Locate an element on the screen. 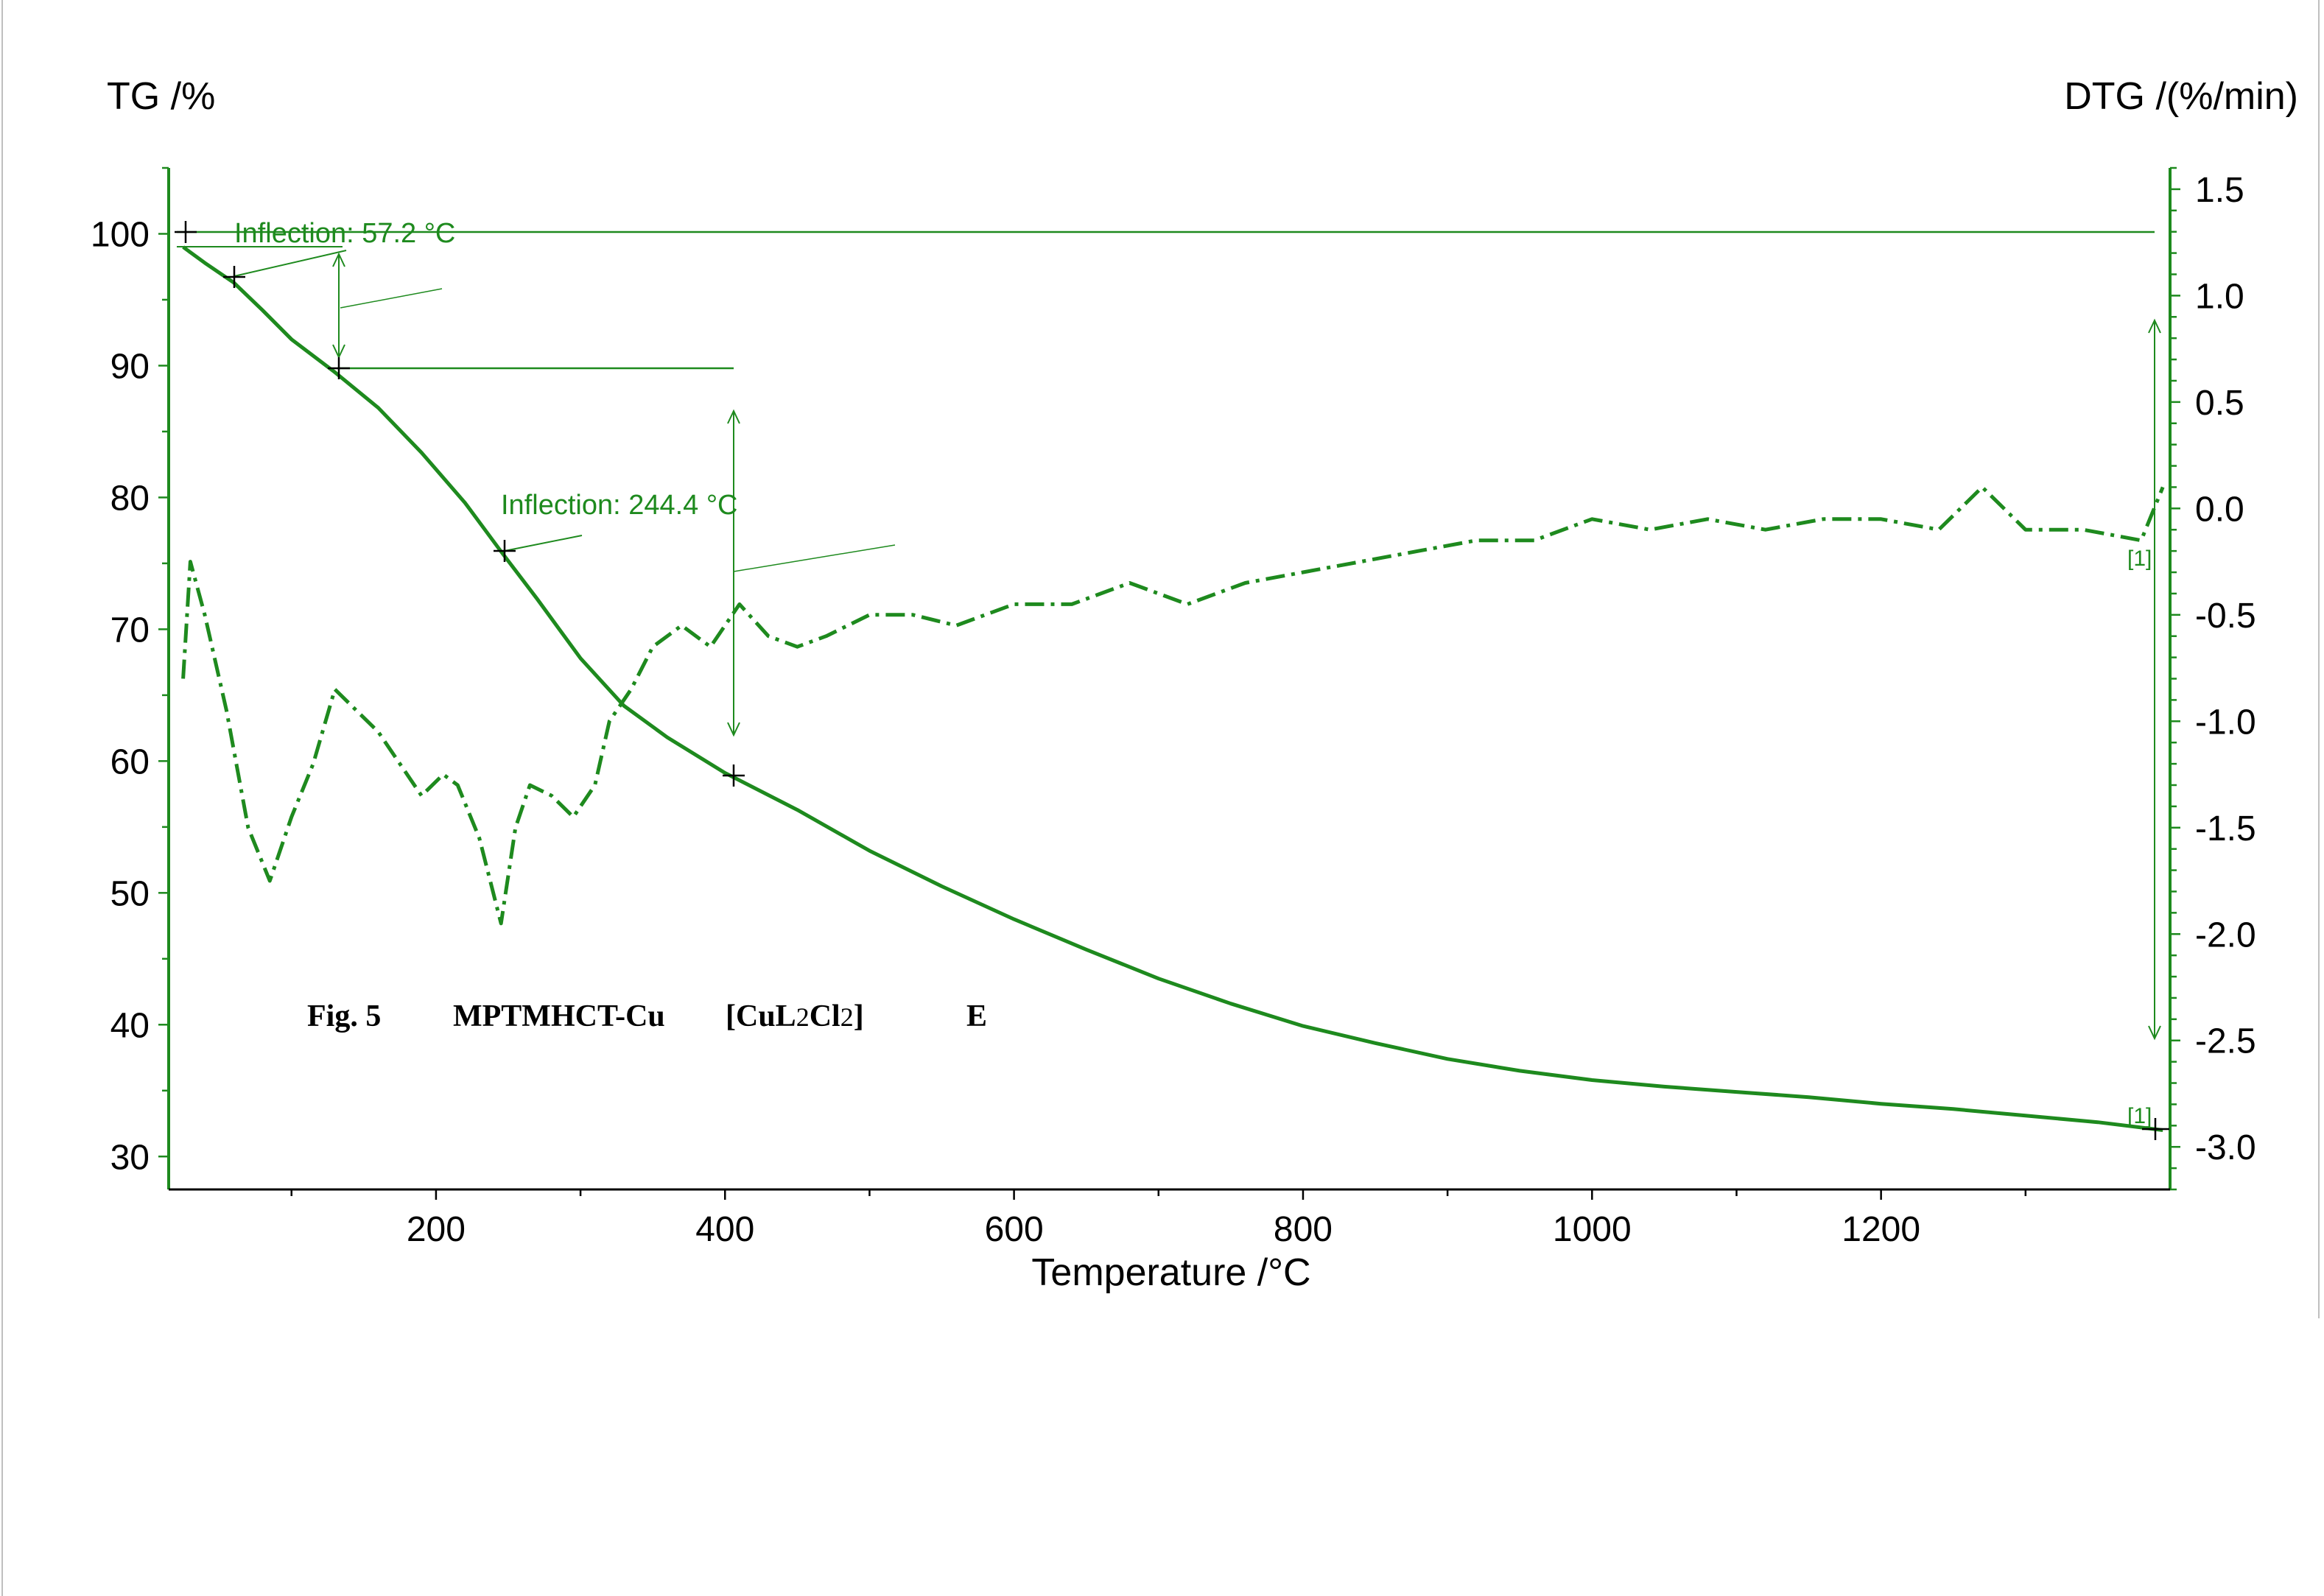  x-tick-label: 1200 is located at coordinates (1881, 1229).